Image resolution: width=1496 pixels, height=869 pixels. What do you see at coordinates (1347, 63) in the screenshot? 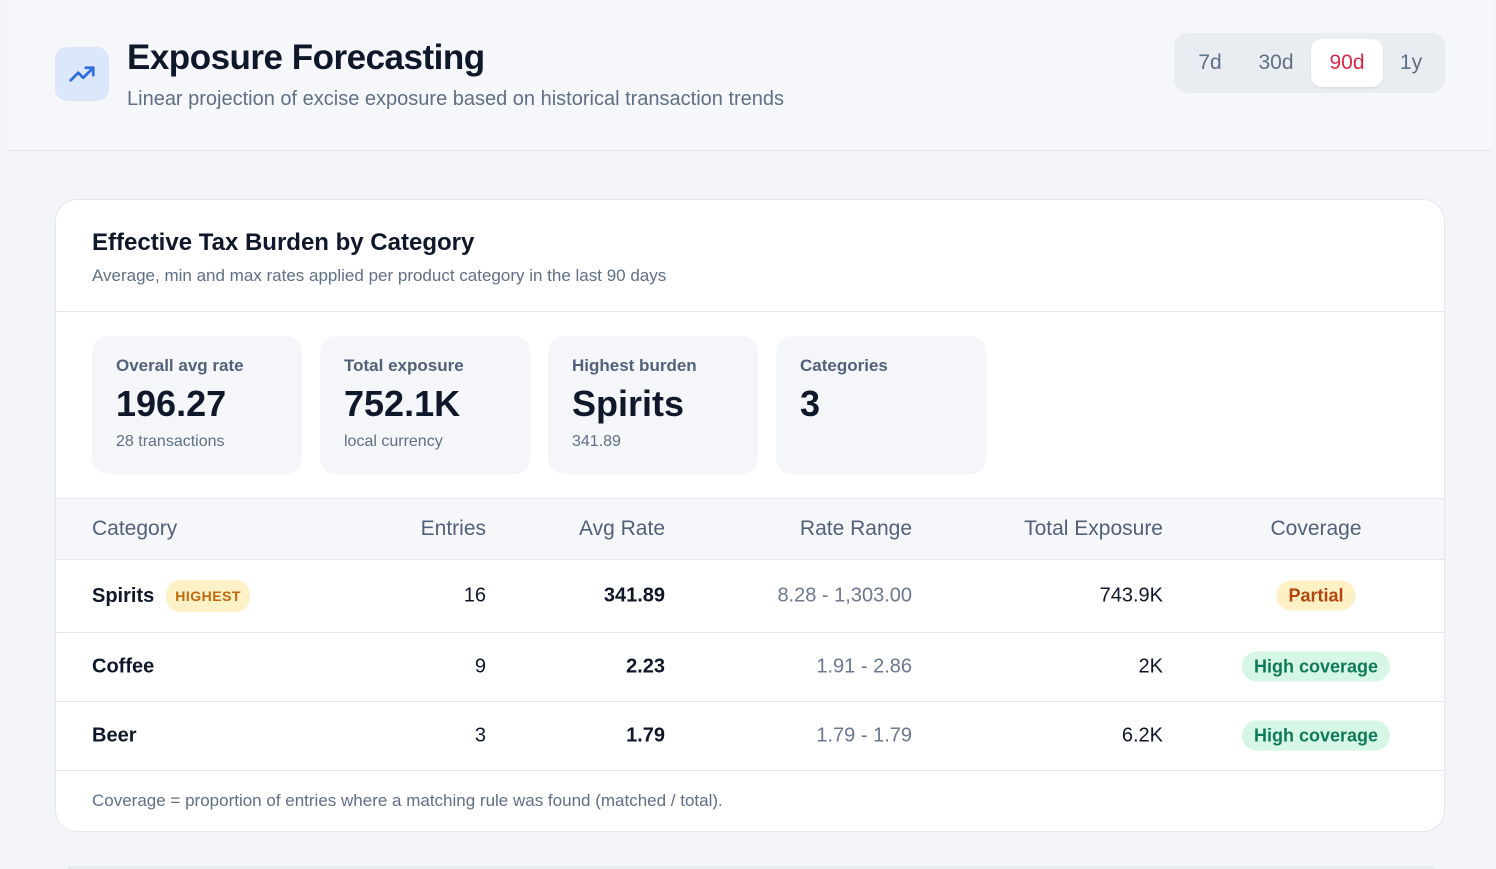
I see `range-90d-button: 90d` at bounding box center [1347, 63].